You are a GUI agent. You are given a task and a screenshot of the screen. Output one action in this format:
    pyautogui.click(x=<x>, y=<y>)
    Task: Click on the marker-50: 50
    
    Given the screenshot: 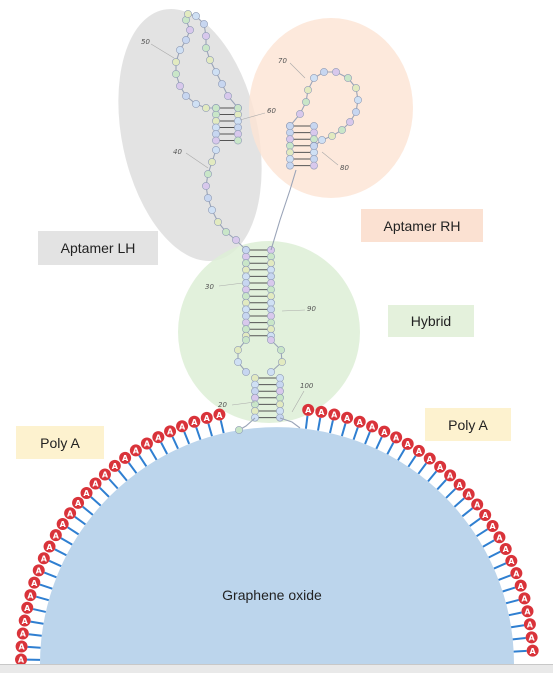 What is the action you would take?
    pyautogui.click(x=145, y=42)
    